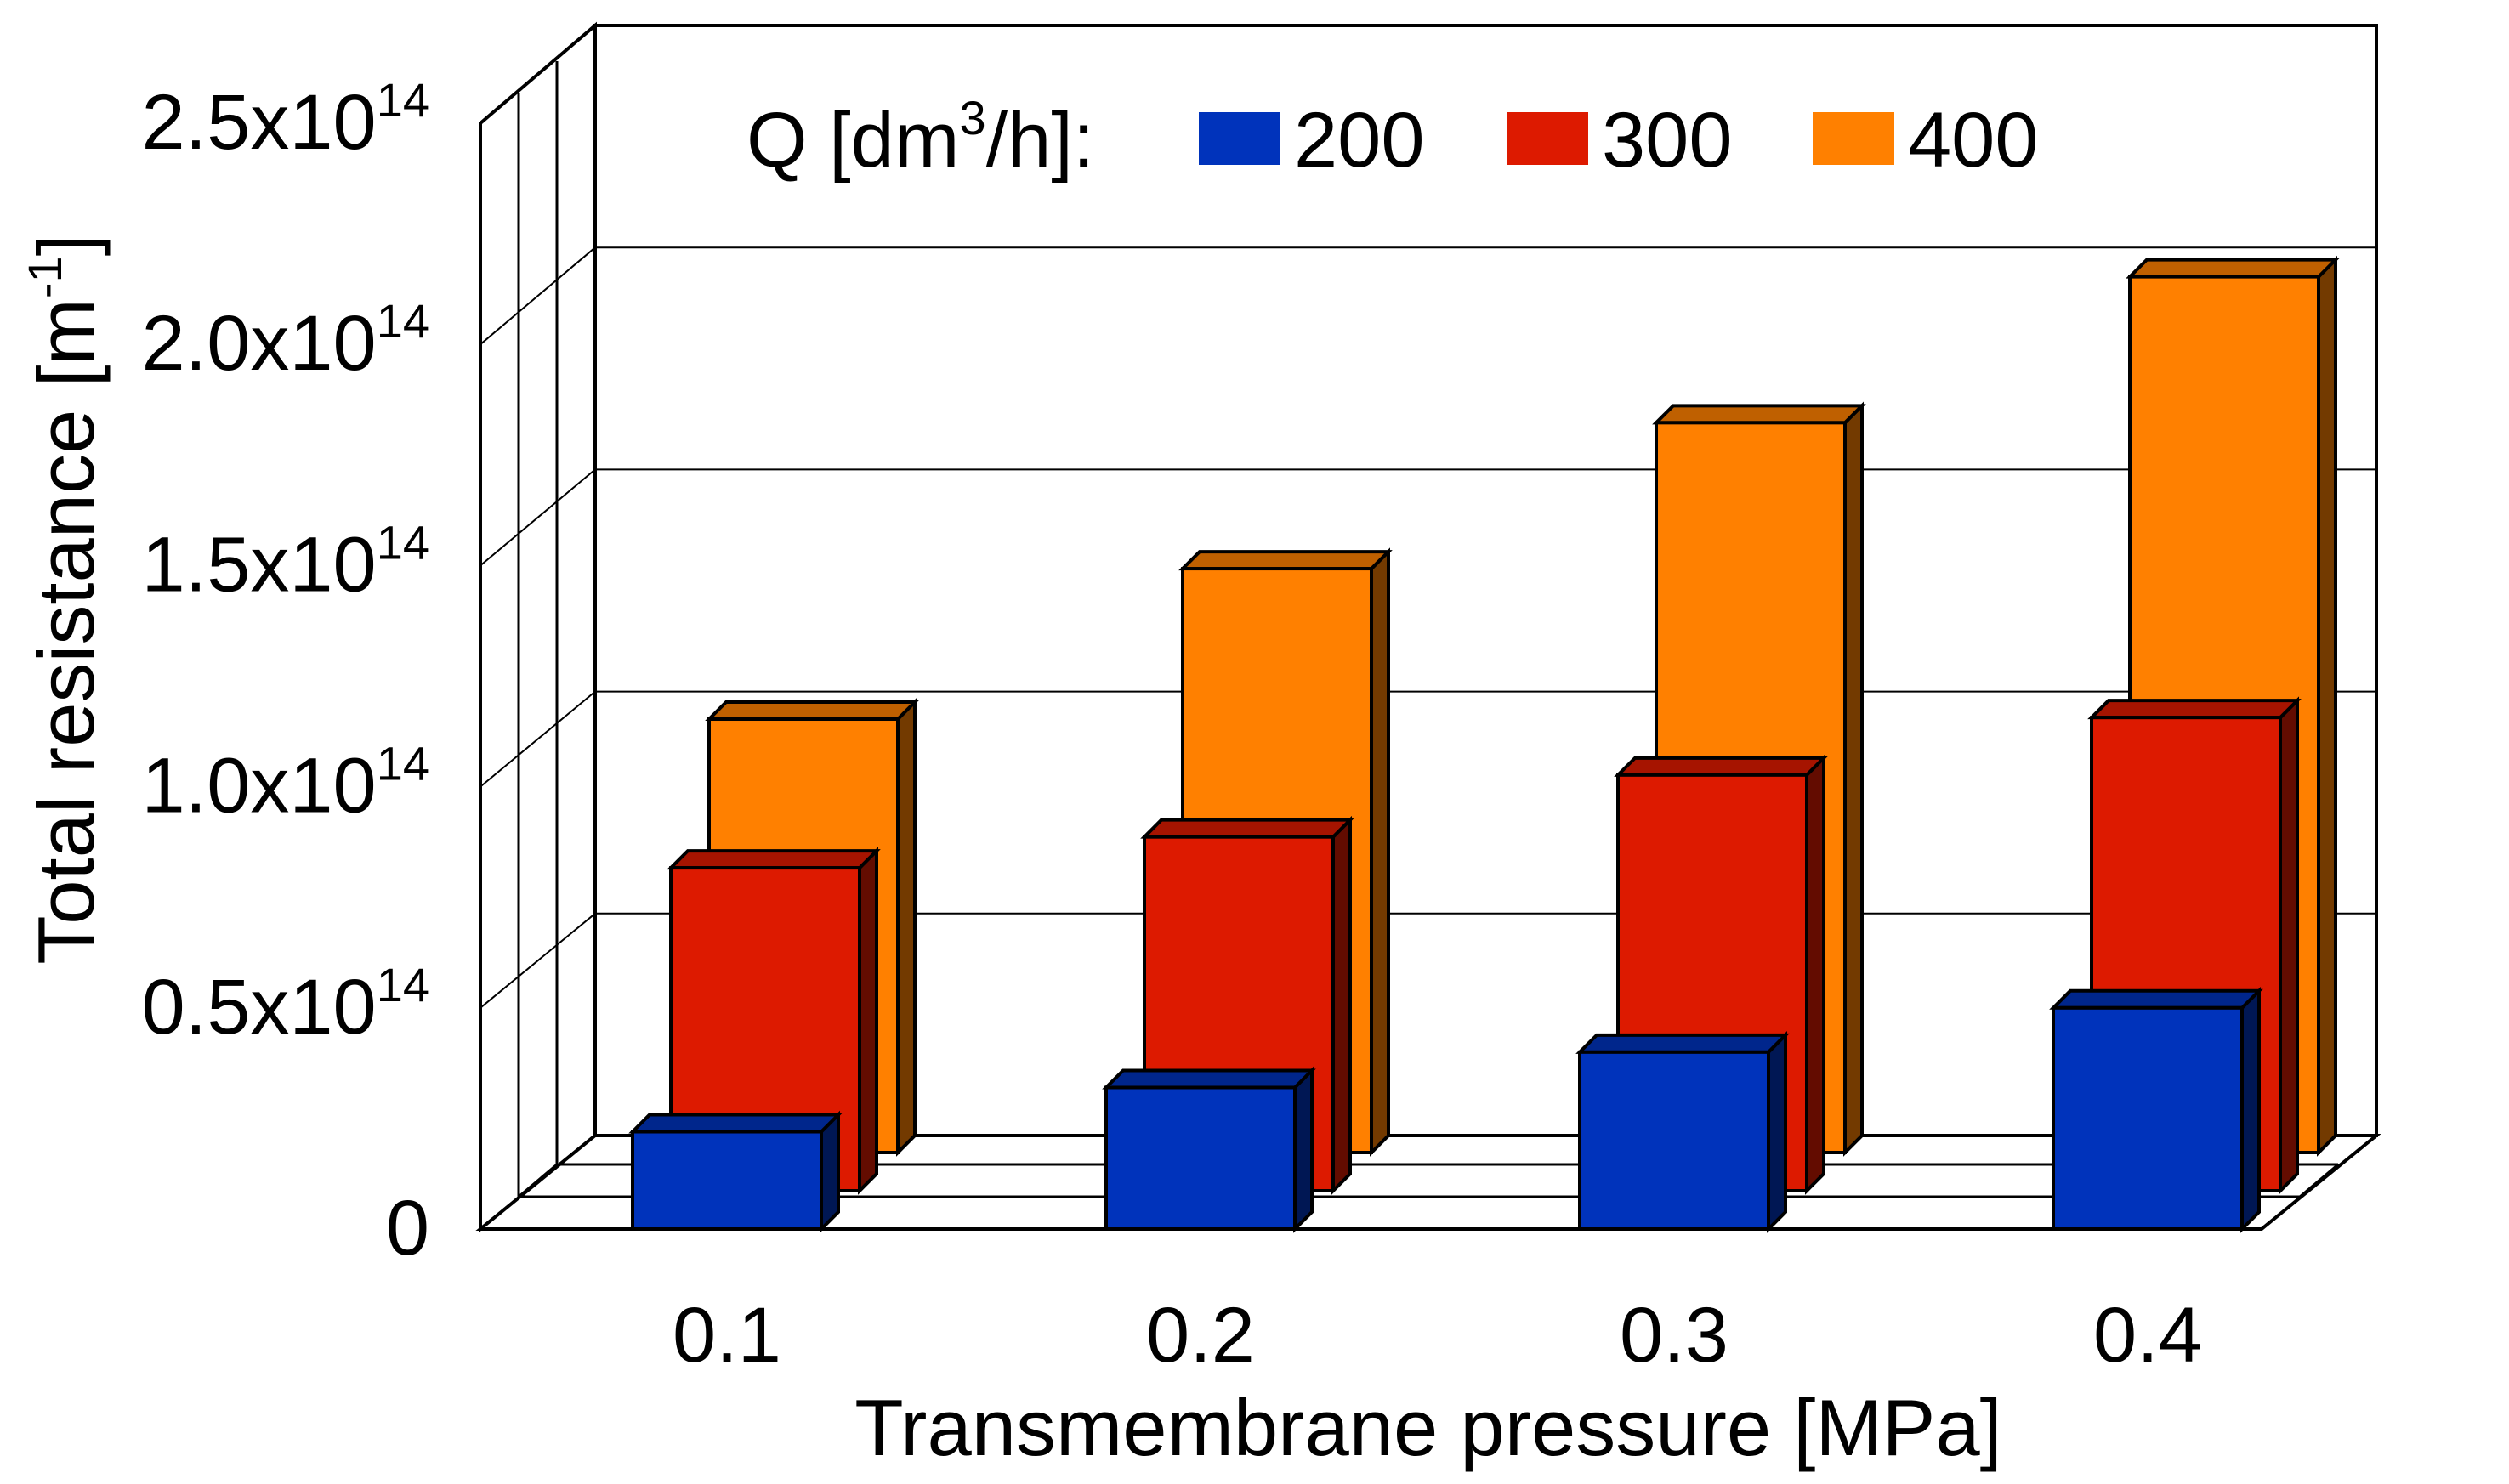  I want to click on x-tick-label: 0.3, so click(1674, 1335).